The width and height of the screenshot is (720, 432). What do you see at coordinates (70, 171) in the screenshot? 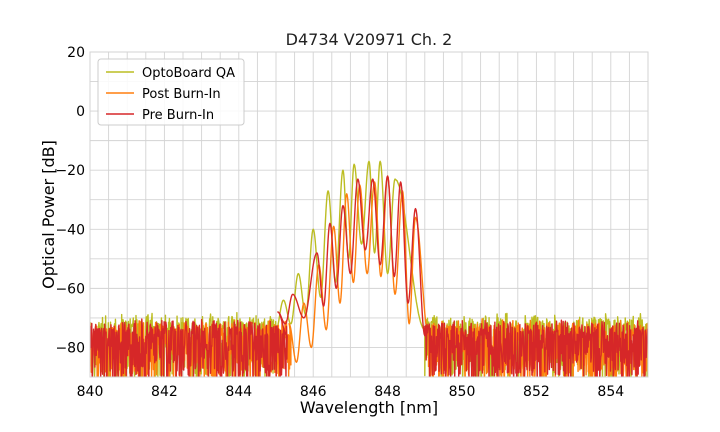
I see `y-tick-label: −20` at bounding box center [70, 171].